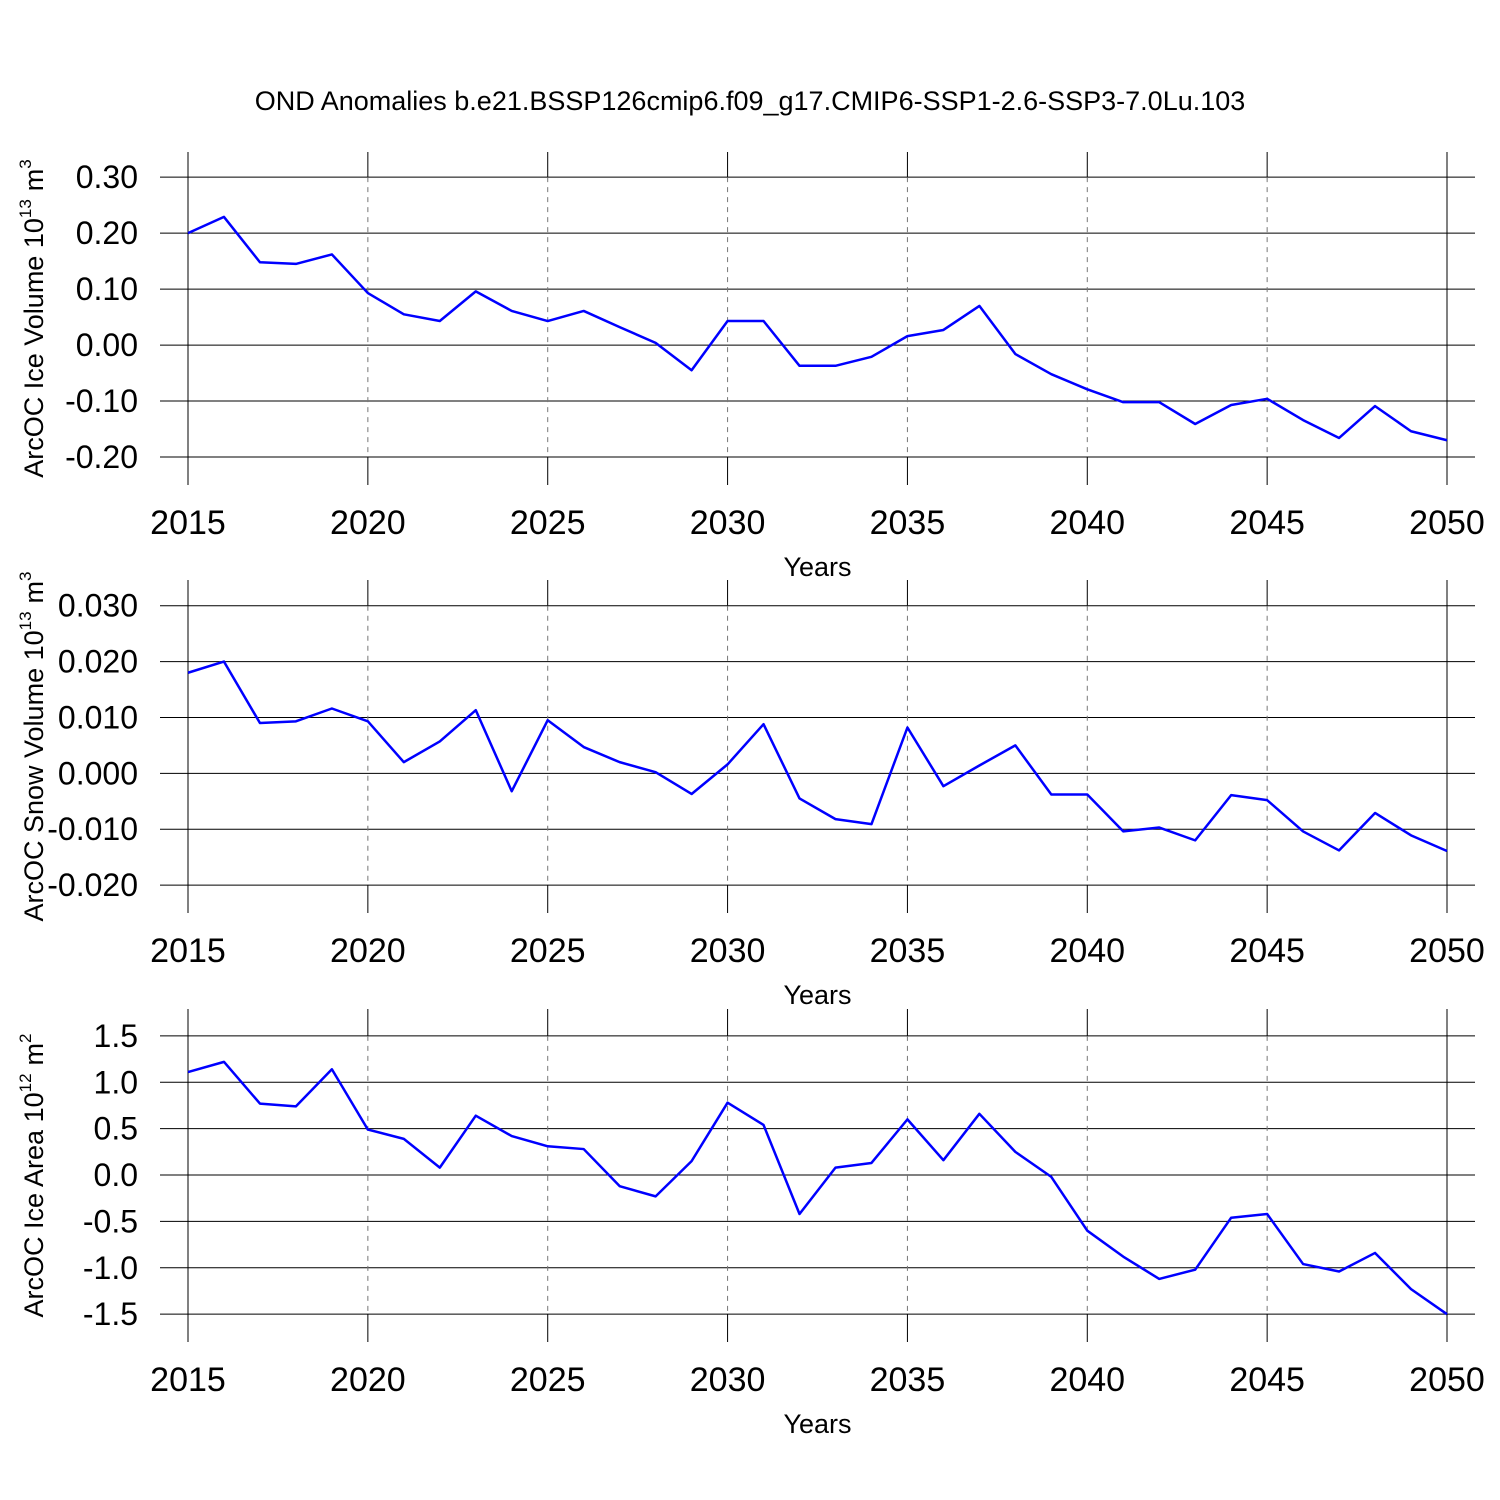 The width and height of the screenshot is (1500, 1500). Describe the element at coordinates (25, 1082) in the screenshot. I see `y-axis-label-exponent: 12` at that location.